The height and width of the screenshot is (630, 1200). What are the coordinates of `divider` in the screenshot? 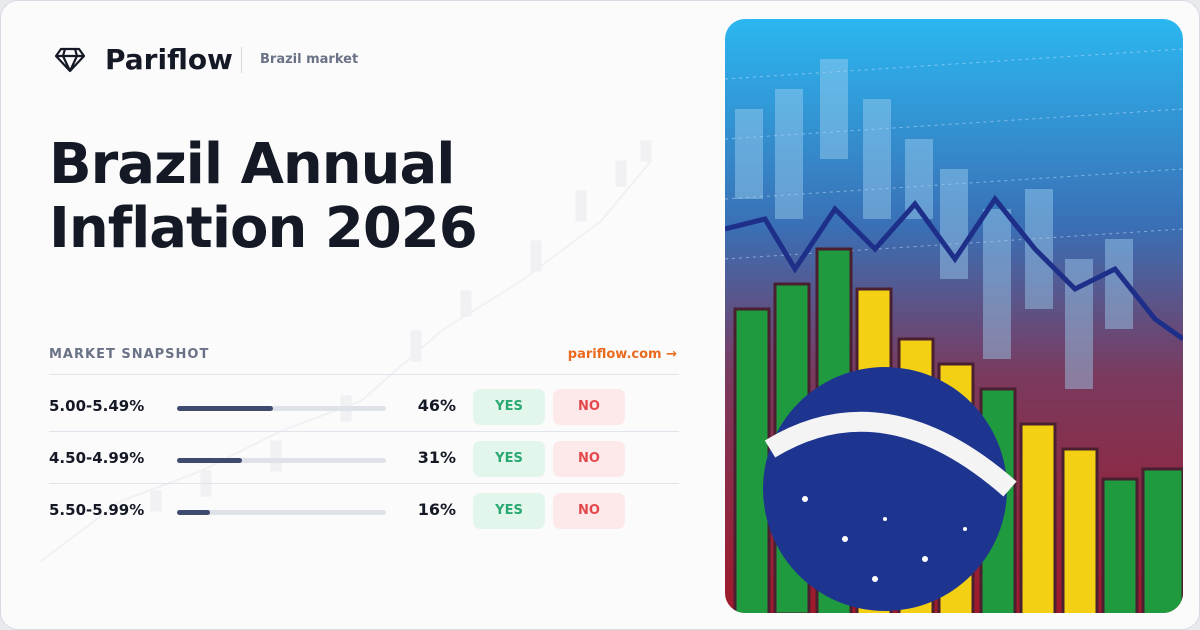 It's located at (241, 60).